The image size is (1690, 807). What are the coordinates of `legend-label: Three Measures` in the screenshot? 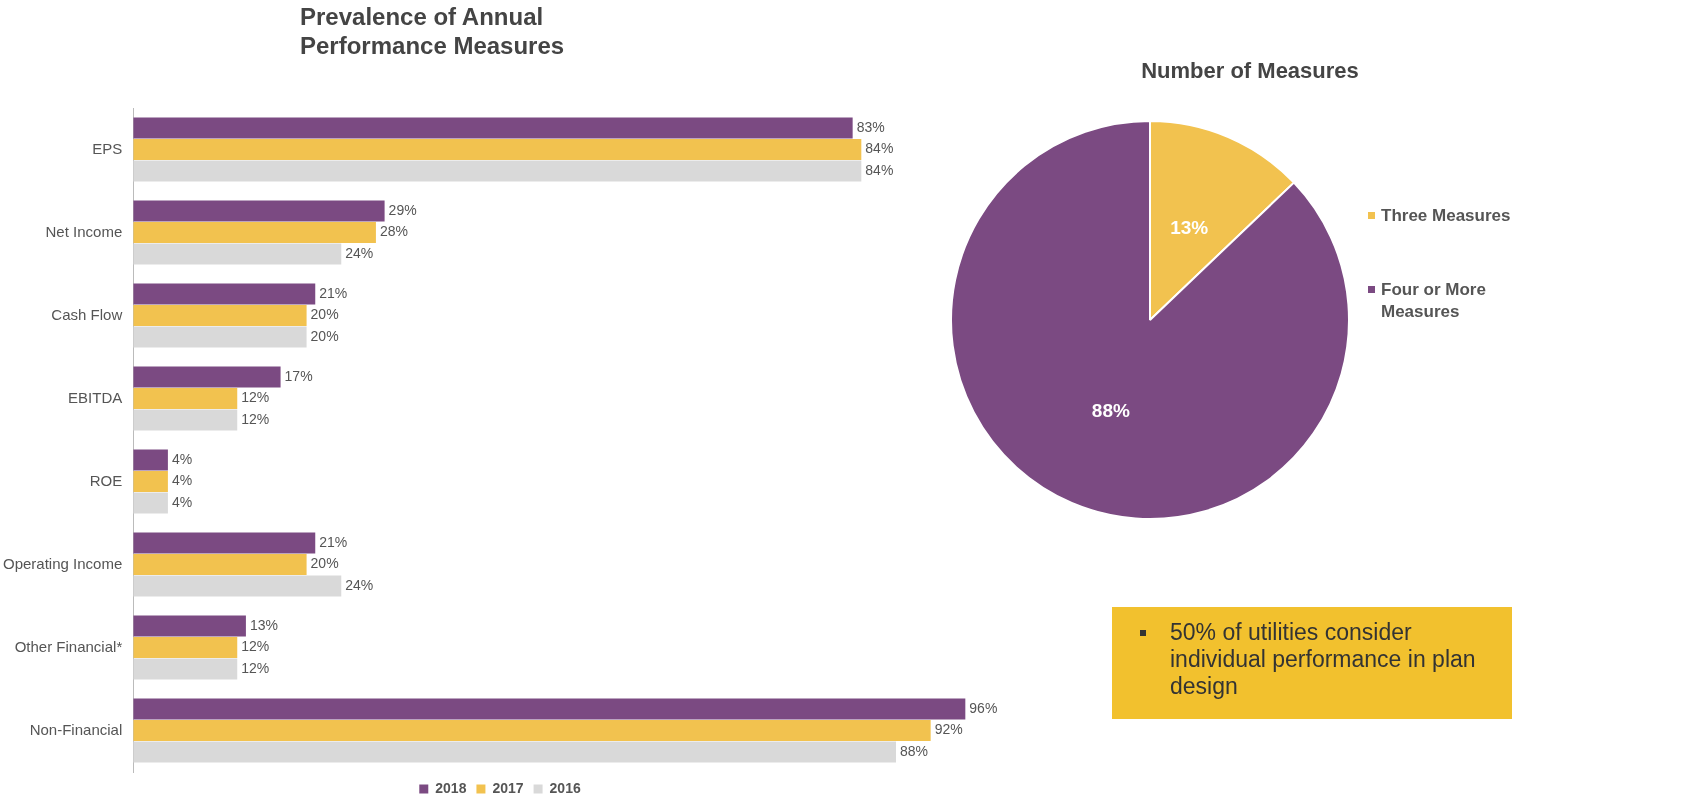 It's located at (1446, 216).